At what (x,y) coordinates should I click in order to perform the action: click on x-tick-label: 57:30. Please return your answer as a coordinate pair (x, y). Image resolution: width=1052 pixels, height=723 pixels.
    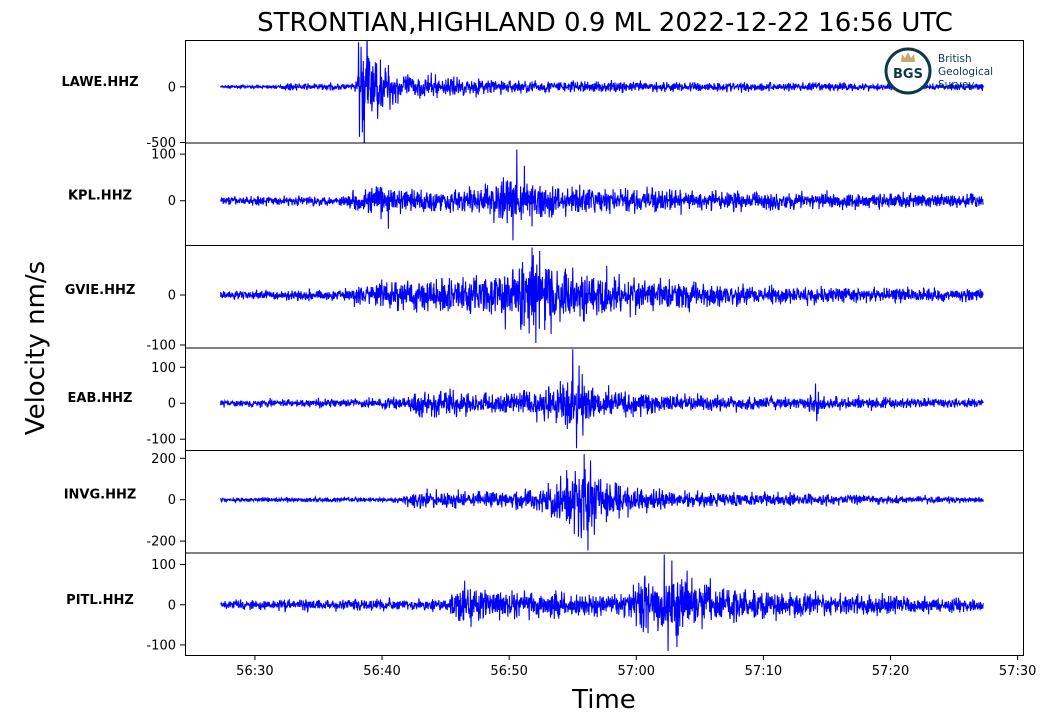
    Looking at the image, I should click on (1017, 671).